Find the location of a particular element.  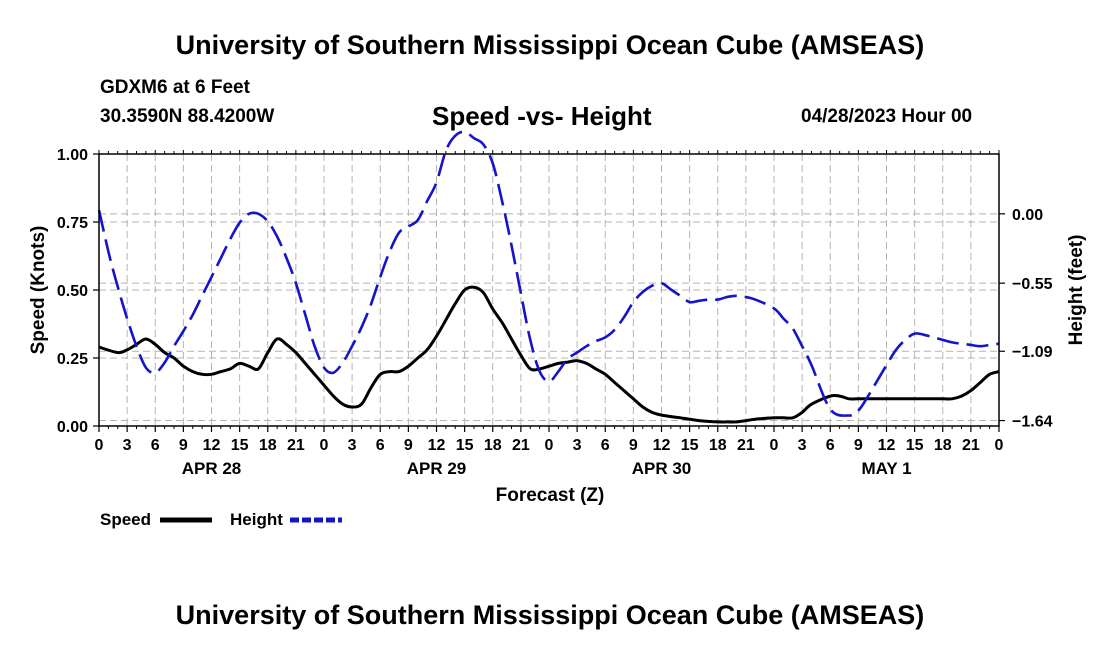

y-tick-label: 0.75 is located at coordinates (72, 223).